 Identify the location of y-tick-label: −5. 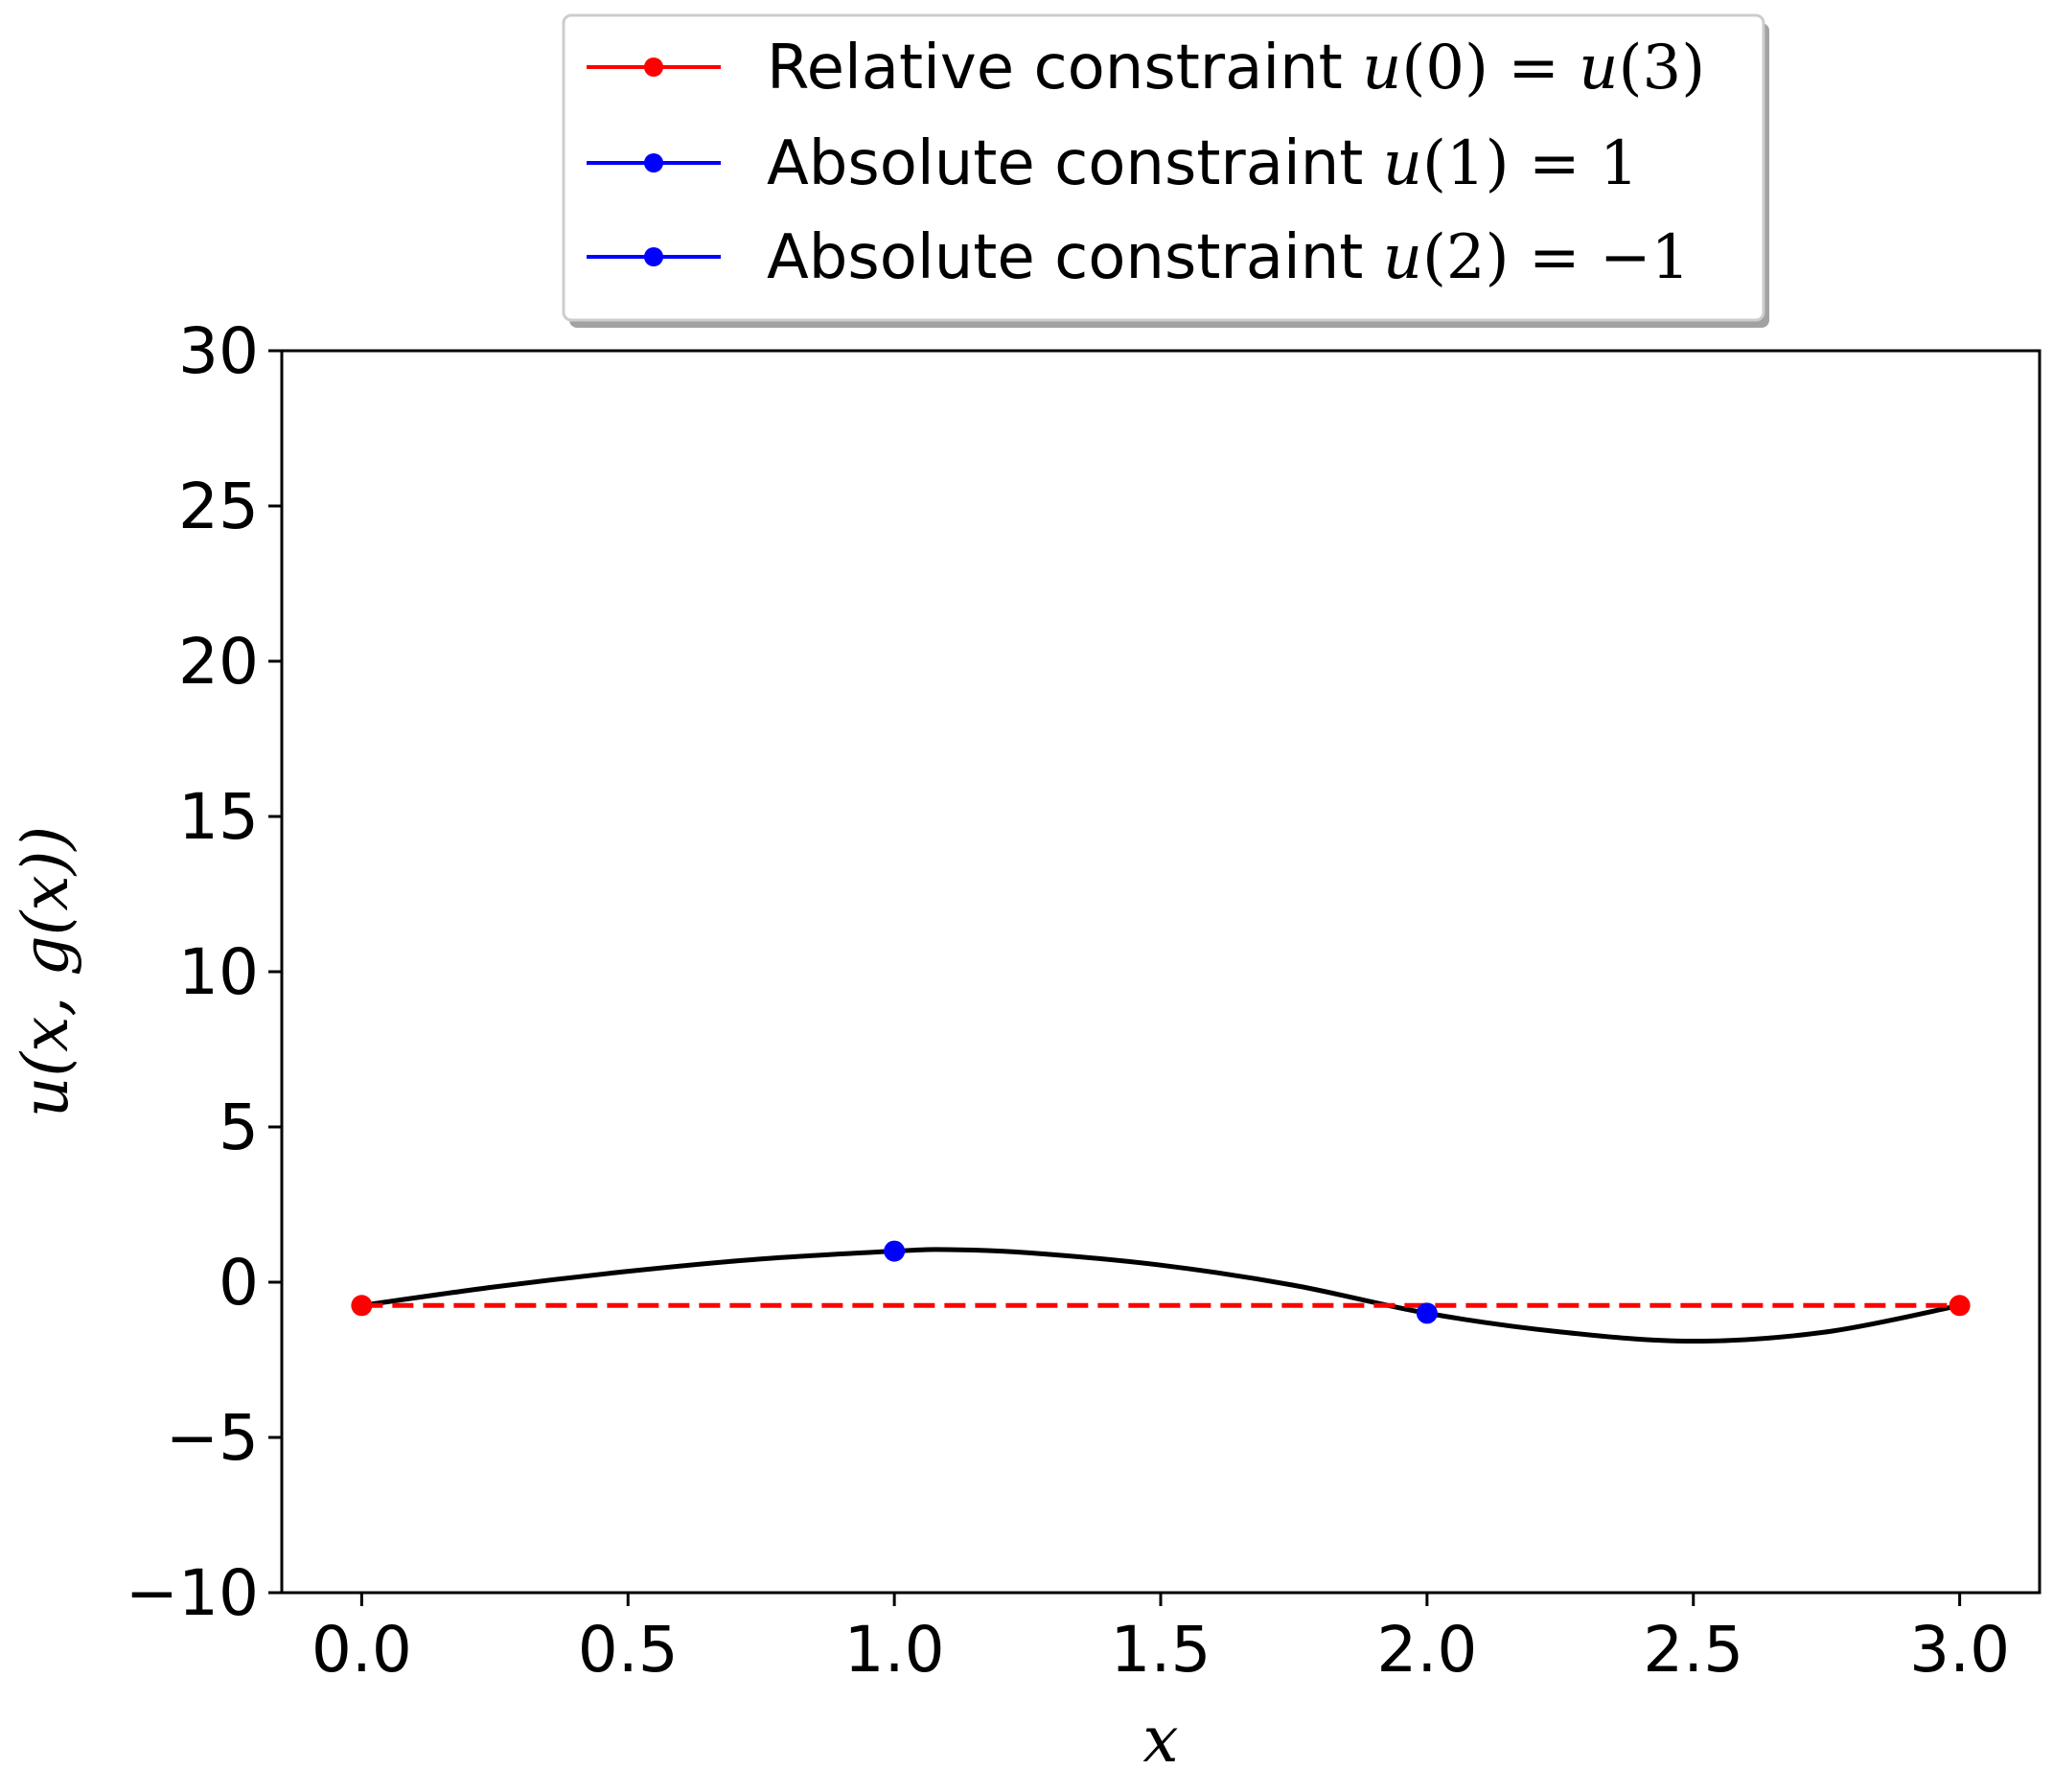
(212, 1438).